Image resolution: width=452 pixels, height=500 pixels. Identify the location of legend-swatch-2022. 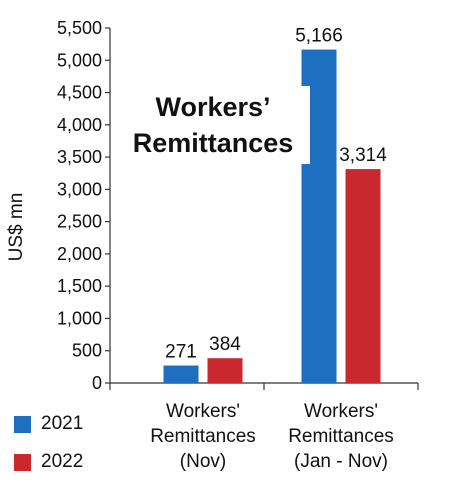
(22, 462).